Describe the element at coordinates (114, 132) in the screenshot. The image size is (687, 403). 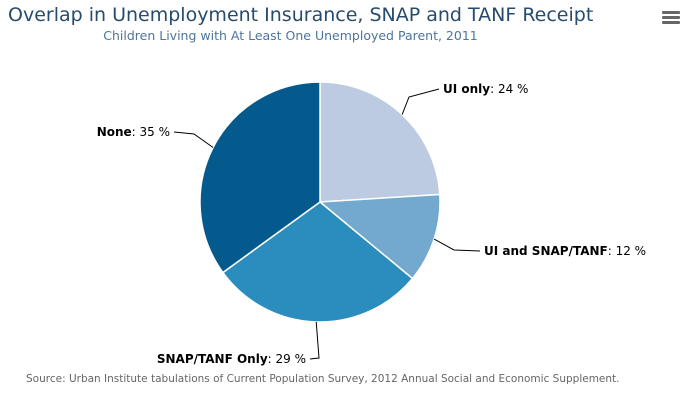
I see `slice-label-category: None` at that location.